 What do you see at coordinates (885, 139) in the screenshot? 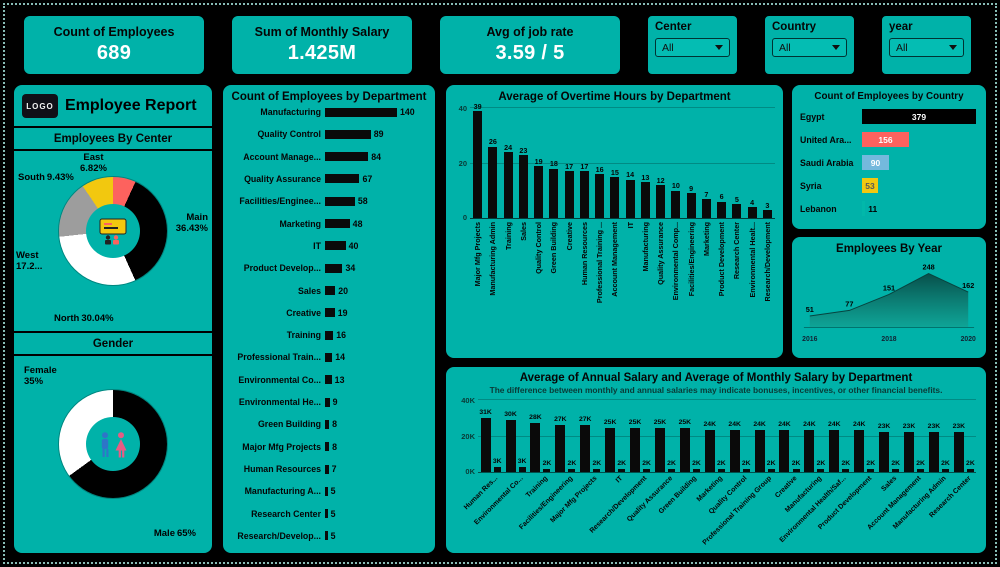
I see `bar: 156` at bounding box center [885, 139].